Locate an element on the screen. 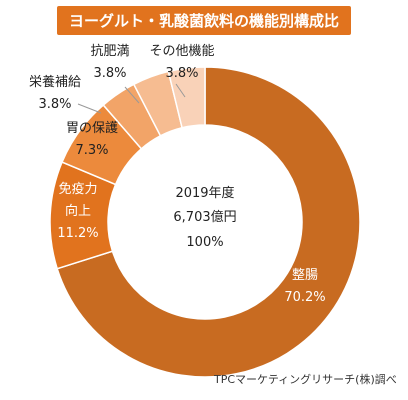 This screenshot has width=408, height=400. slice-name: その他機能 is located at coordinates (181, 51).